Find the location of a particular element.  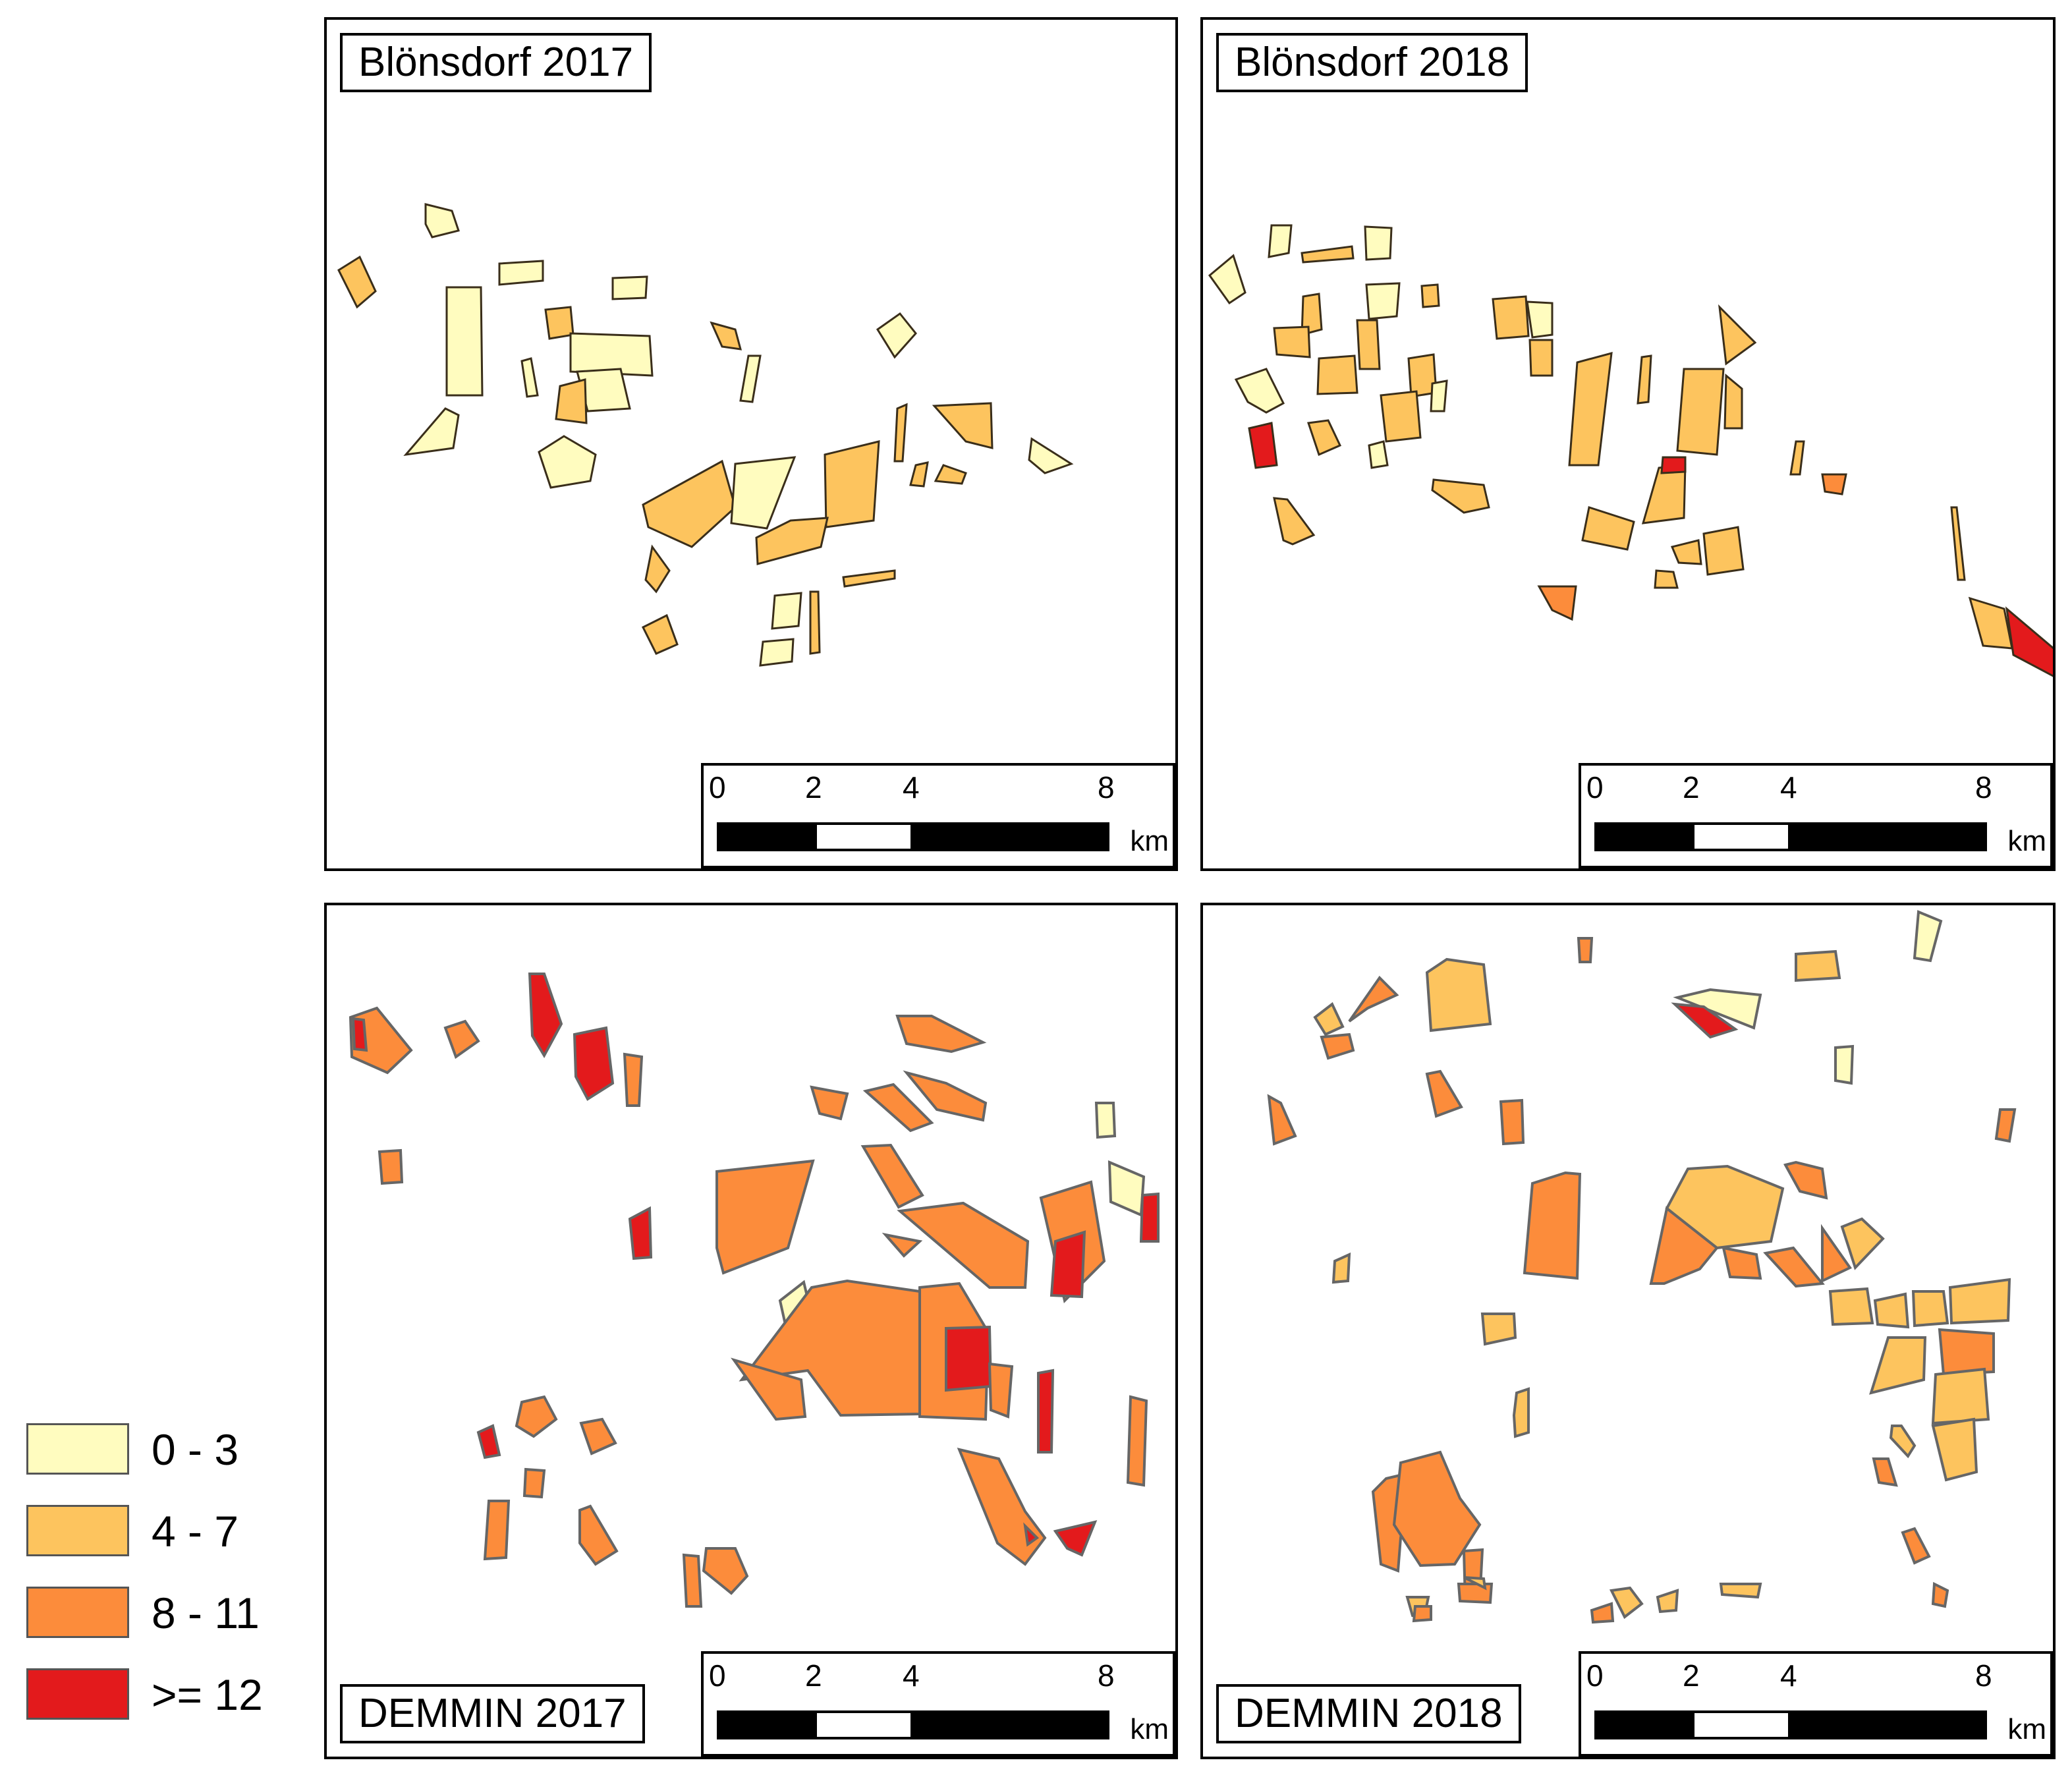

scale-tick-0: 0 is located at coordinates (1595, 787).